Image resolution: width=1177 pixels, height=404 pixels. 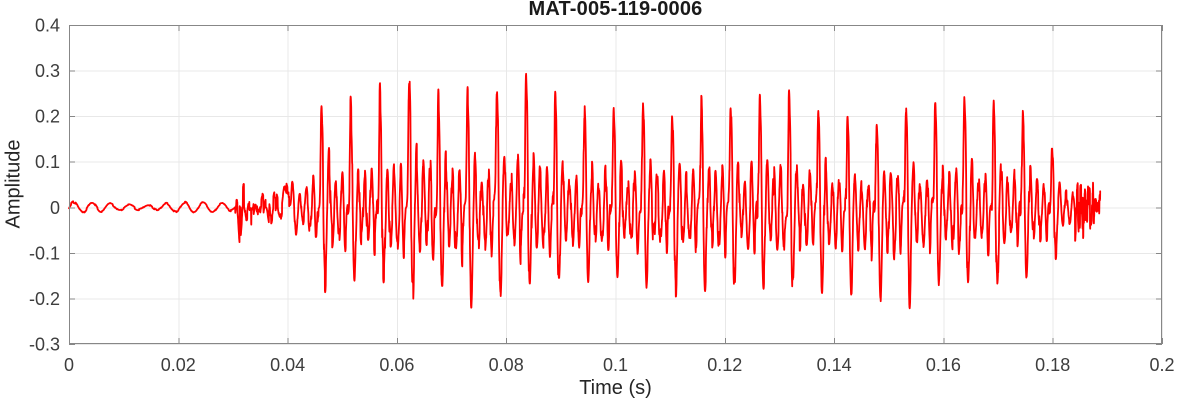 I want to click on x-tick-label: 0.2, so click(x=1161, y=365).